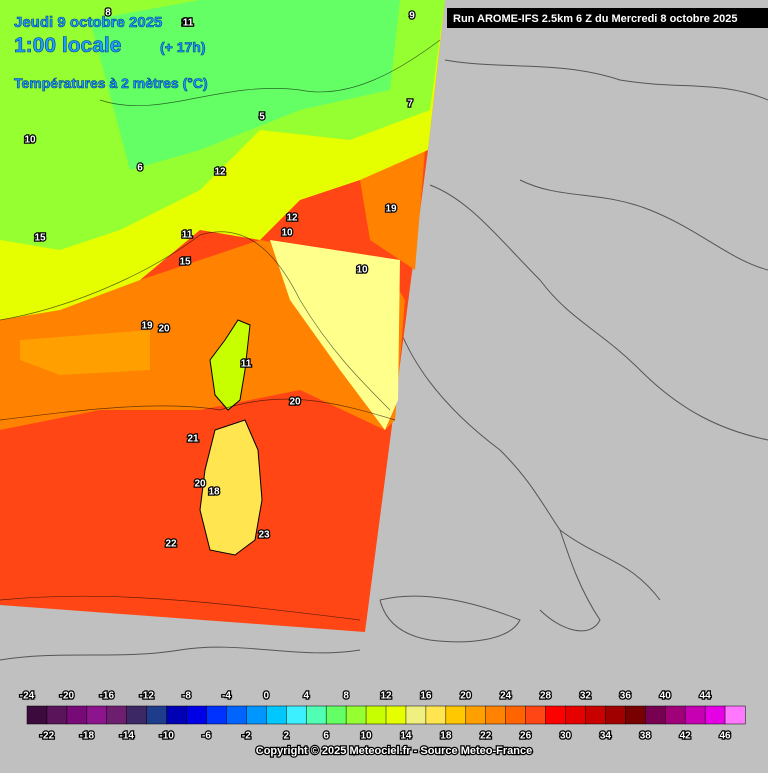  What do you see at coordinates (27, 696) in the screenshot?
I see `colorbar-label: -24` at bounding box center [27, 696].